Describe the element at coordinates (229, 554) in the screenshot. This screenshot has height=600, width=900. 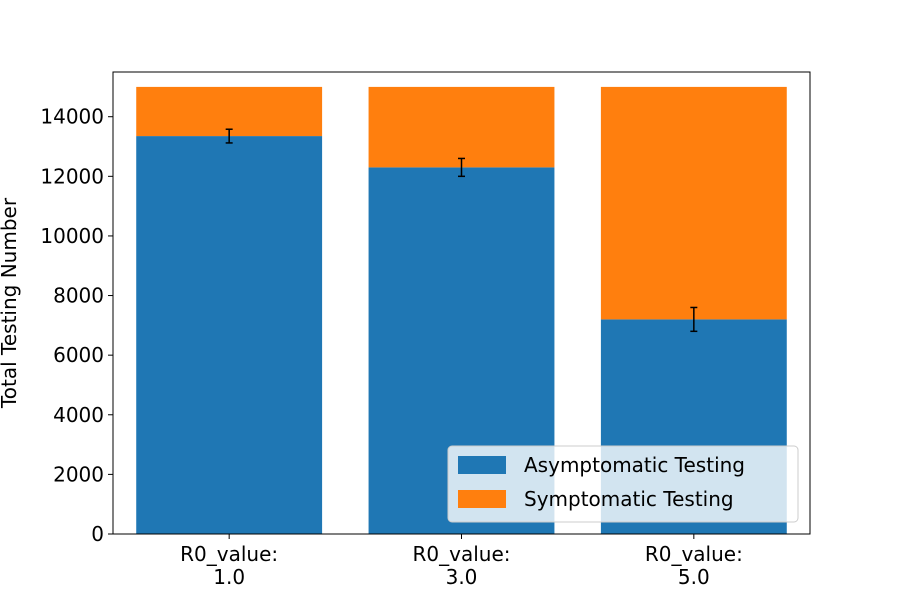
I see `x-tick-label-0-0: R0_value:` at that location.